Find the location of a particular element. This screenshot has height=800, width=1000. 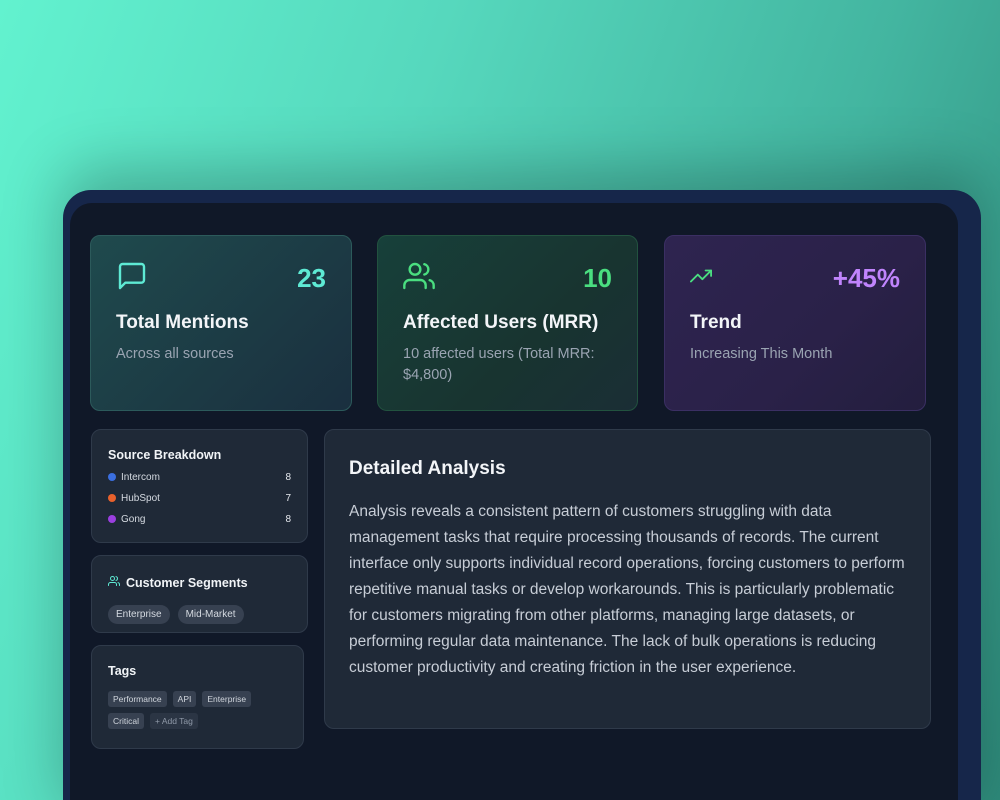

chat-bubble-icon is located at coordinates (132, 278).